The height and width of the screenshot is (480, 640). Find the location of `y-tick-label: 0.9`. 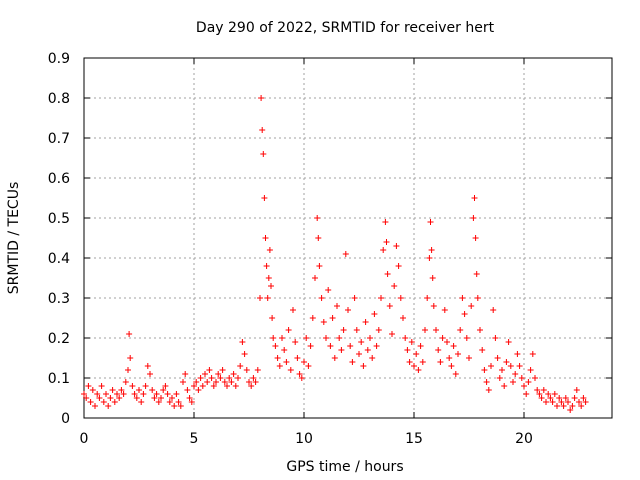

y-tick-label: 0.9 is located at coordinates (59, 59).